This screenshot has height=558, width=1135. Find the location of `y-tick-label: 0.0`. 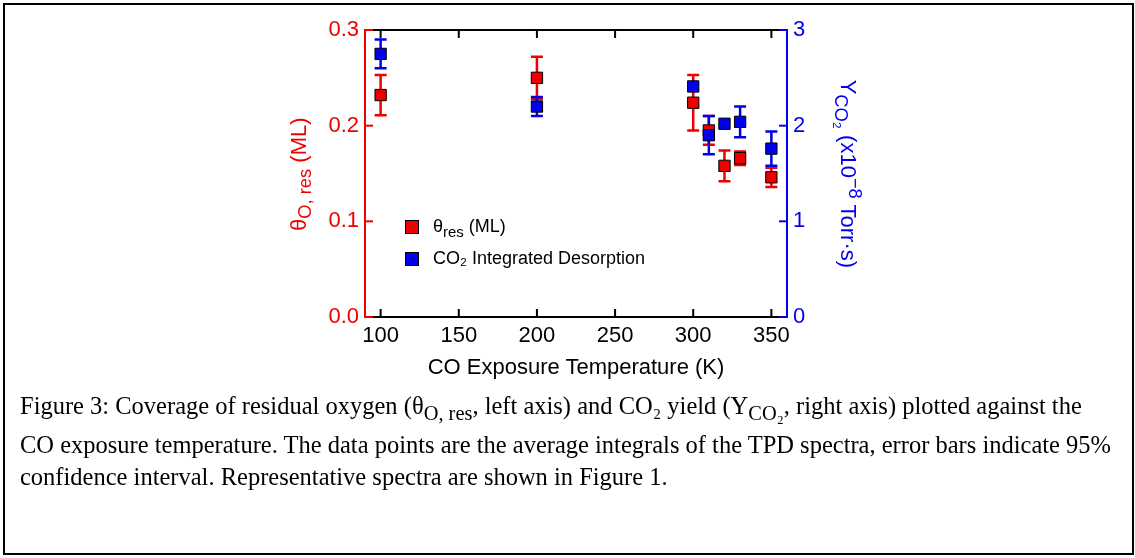

y-tick-label: 0.0 is located at coordinates (343, 316).